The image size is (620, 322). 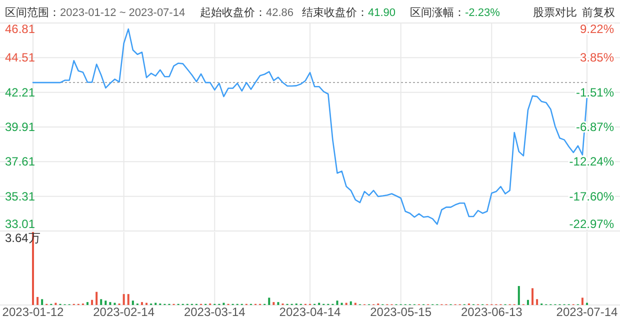 I want to click on y-tick-label: 44.51, so click(x=20, y=57).